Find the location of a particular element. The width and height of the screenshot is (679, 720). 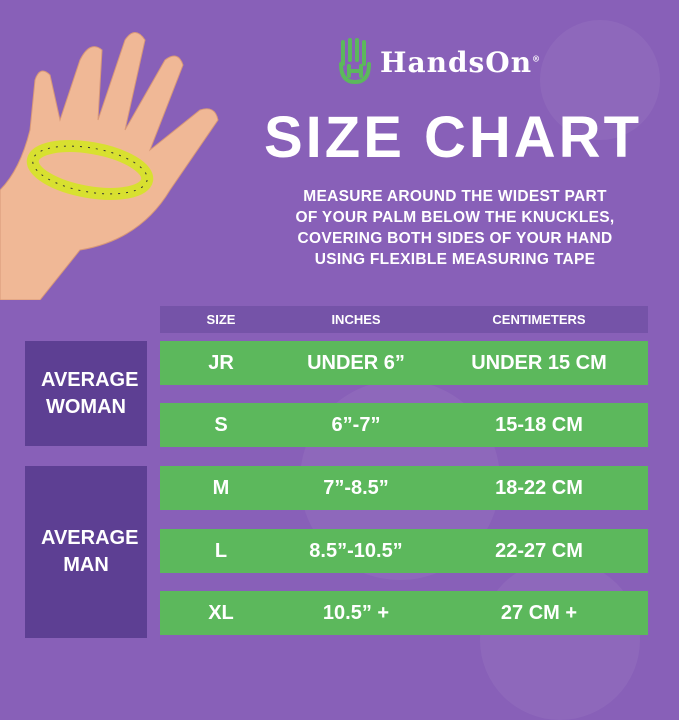

group-average-man: AVERAGE MAN is located at coordinates (86, 552).